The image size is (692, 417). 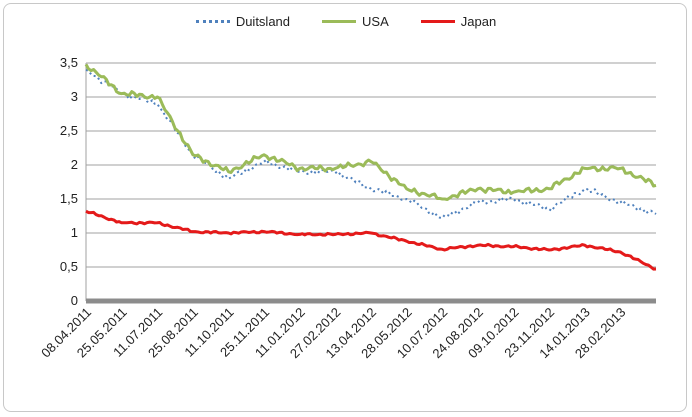 I want to click on legend-label: Duitsland, so click(x=263, y=21).